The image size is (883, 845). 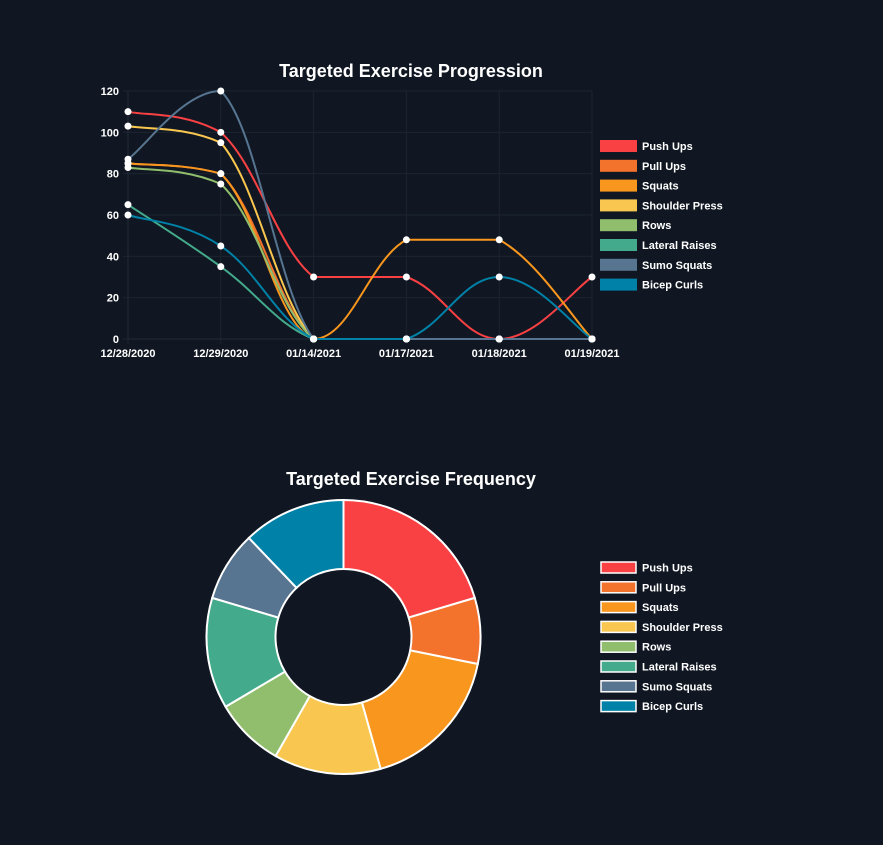 What do you see at coordinates (220, 354) in the screenshot?
I see `x-tick-label: 12/29/2020` at bounding box center [220, 354].